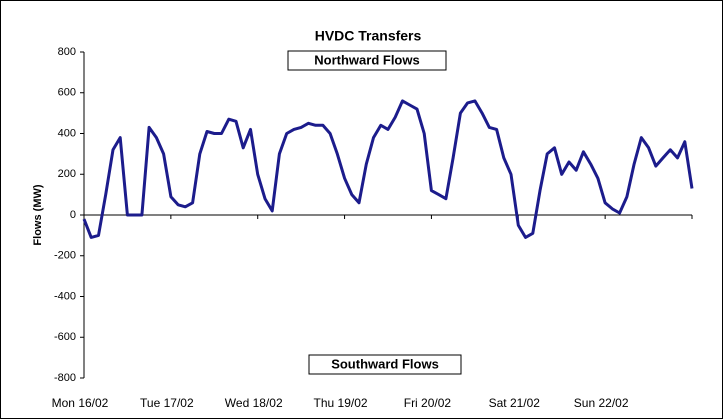 The width and height of the screenshot is (723, 419). Describe the element at coordinates (80, 403) in the screenshot. I see `x-tick-label: Mon 16/02` at that location.